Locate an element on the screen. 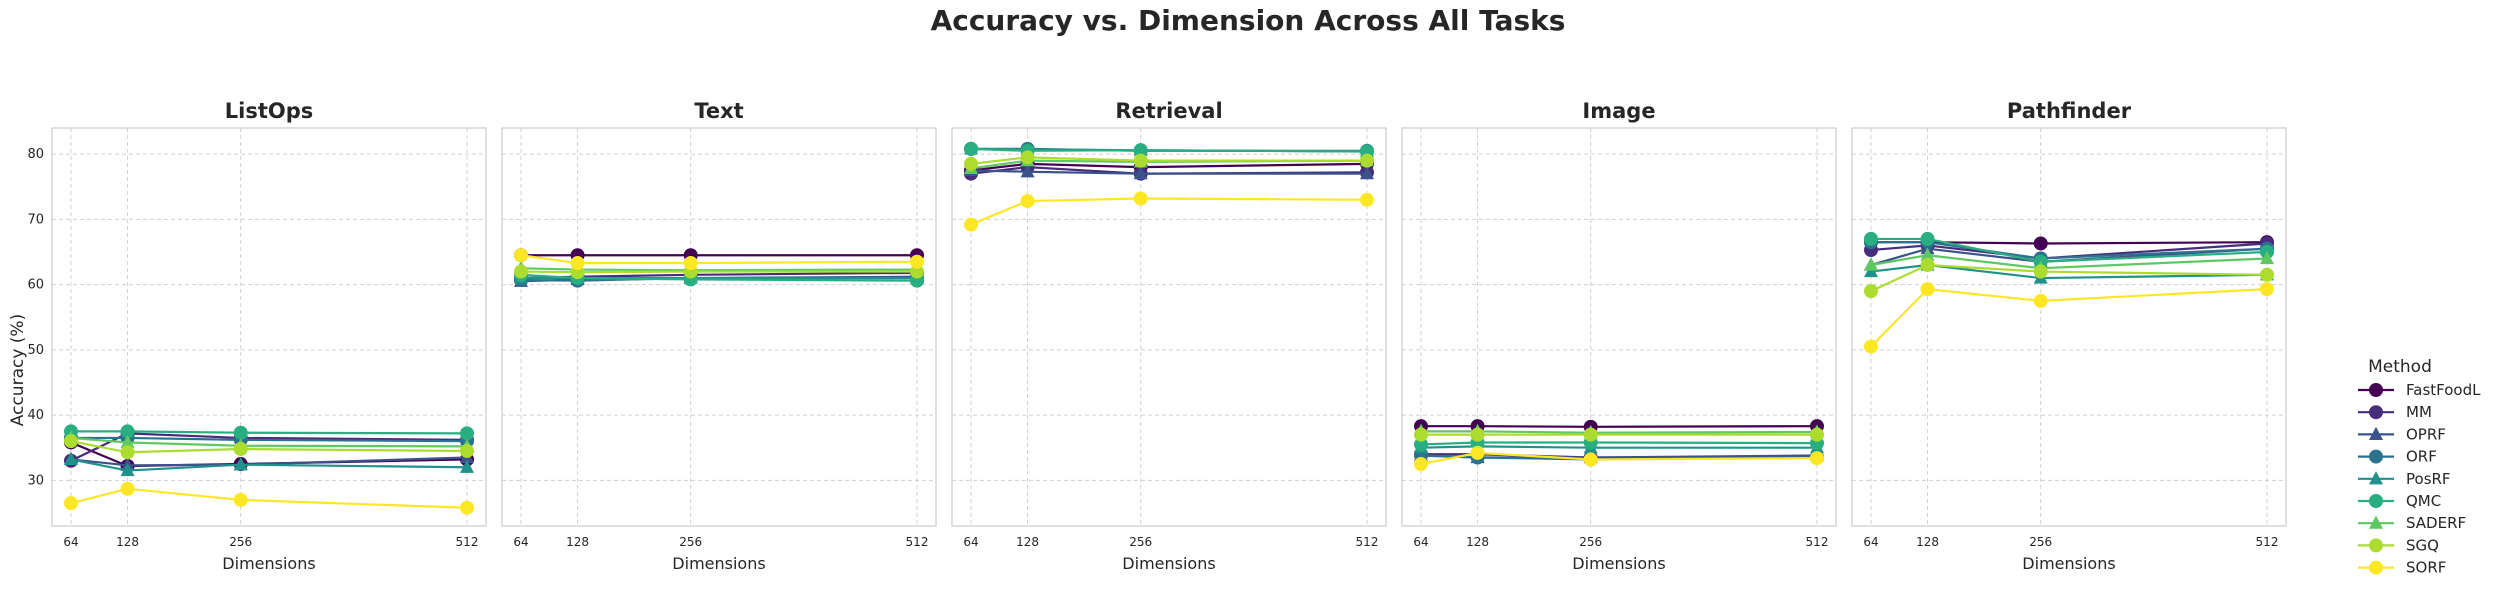 Image resolution: width=2496 pixels, height=599 pixels. legend-entry-posrf: PosRF is located at coordinates (2404, 479).